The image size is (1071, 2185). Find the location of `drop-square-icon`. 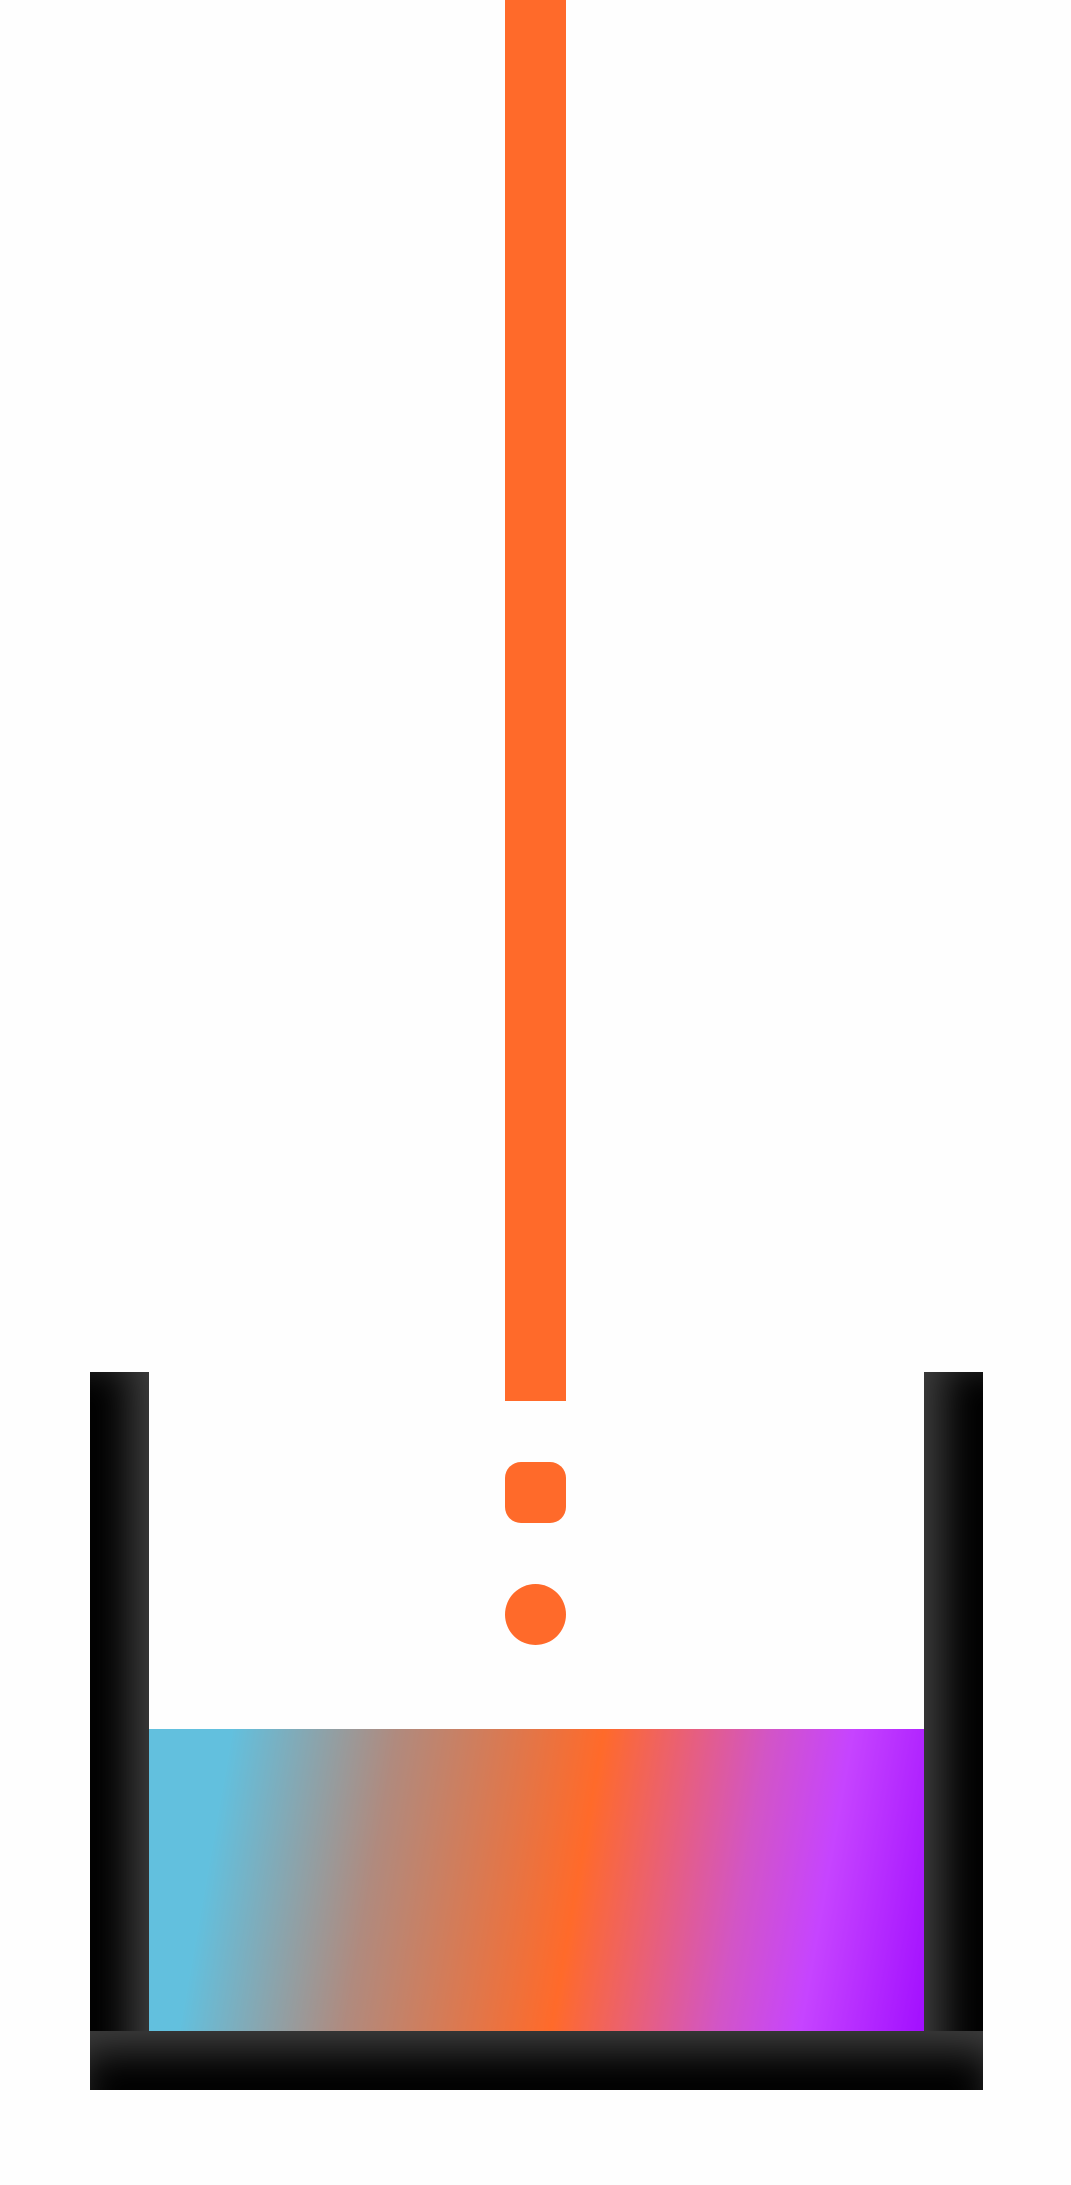

drop-square-icon is located at coordinates (535, 1492).